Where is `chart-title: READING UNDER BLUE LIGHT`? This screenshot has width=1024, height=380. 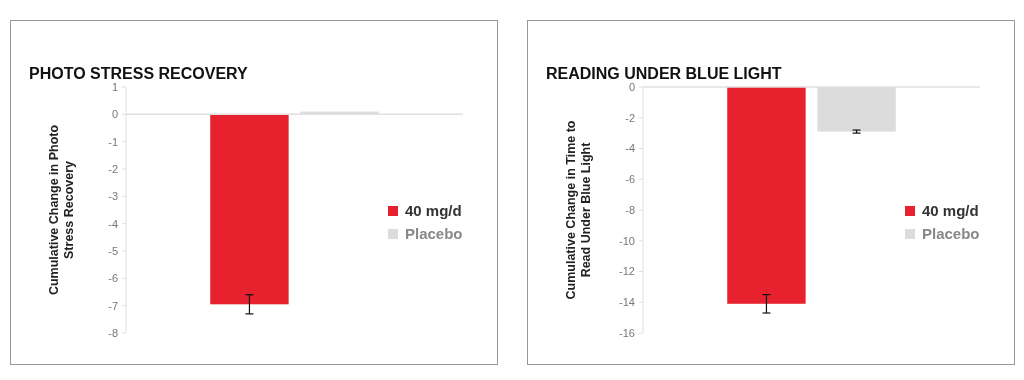 chart-title: READING UNDER BLUE LIGHT is located at coordinates (664, 73).